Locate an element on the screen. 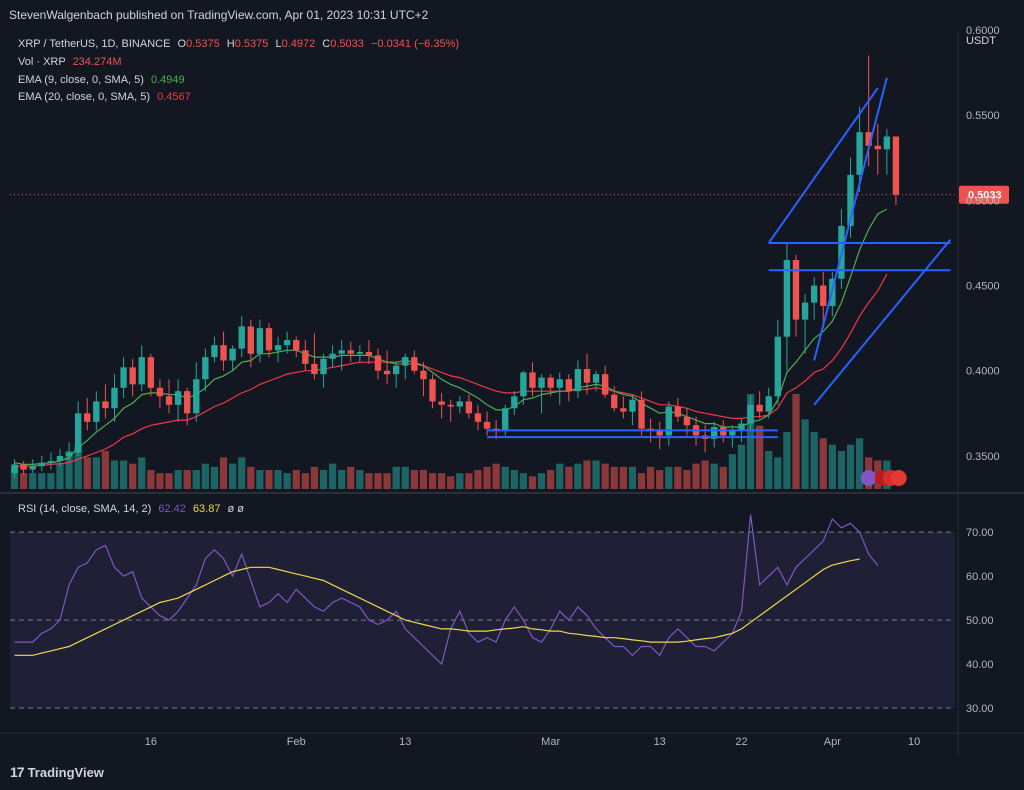  currency-label: USDT is located at coordinates (981, 41).